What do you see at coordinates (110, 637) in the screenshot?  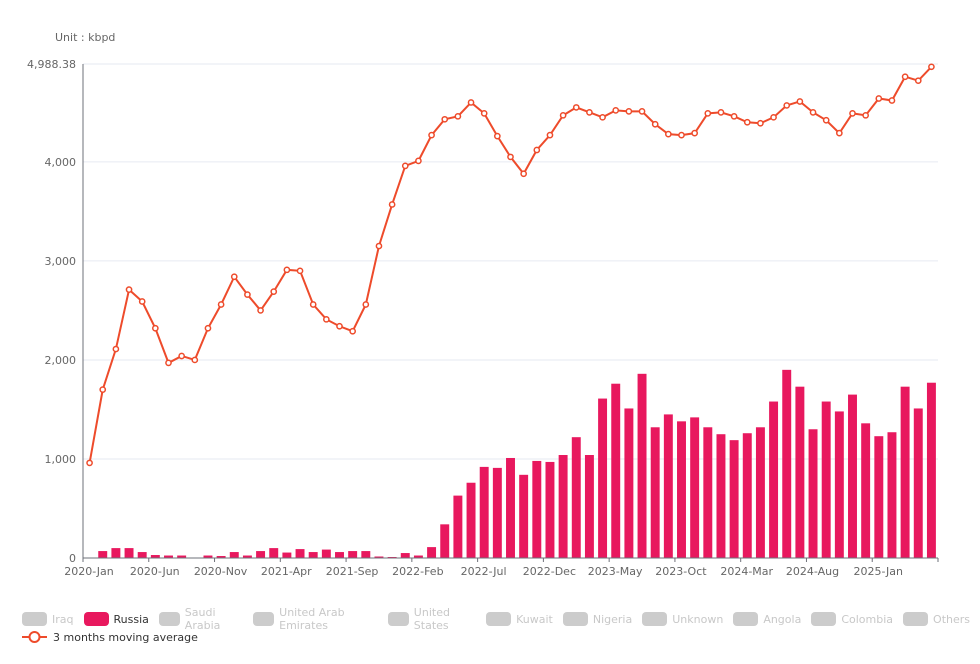 I see `legend-item-moving-average: 3 months moving average` at bounding box center [110, 637].